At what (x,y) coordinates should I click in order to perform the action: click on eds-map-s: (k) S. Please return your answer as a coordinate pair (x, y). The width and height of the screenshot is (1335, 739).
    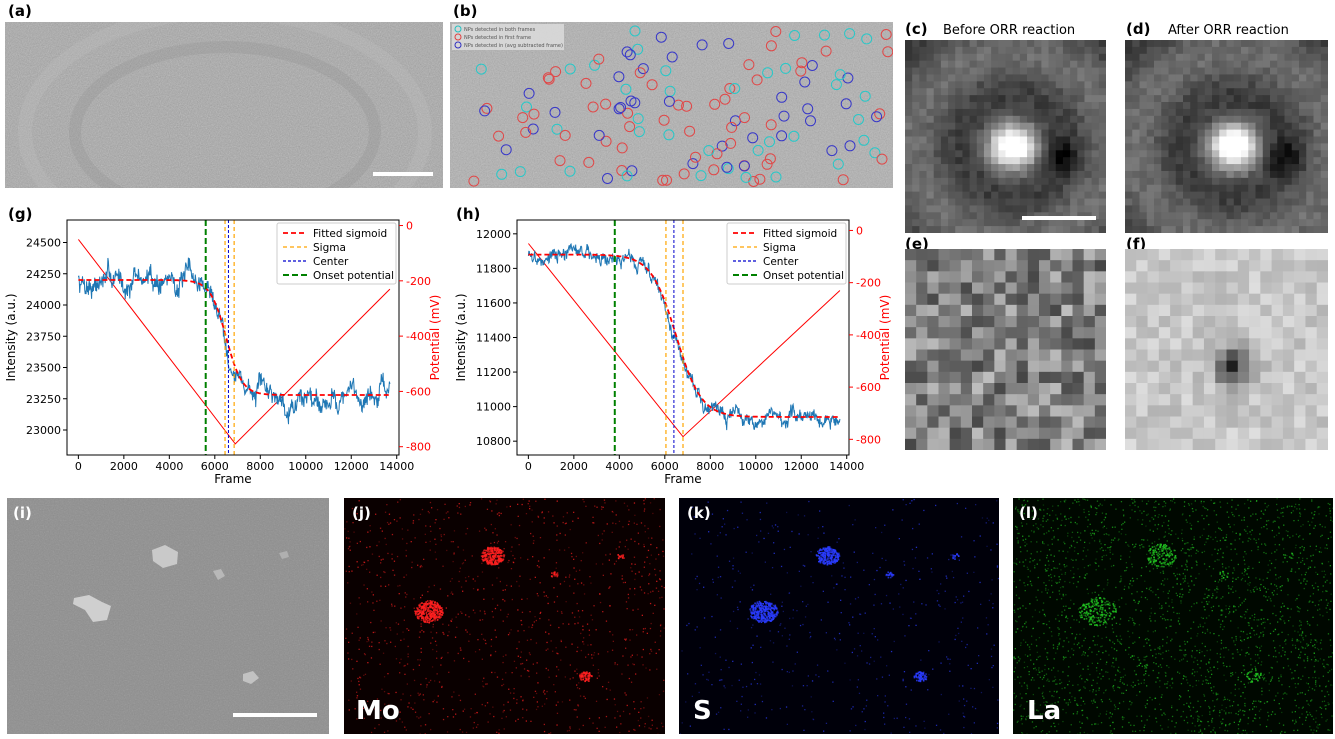
    Looking at the image, I should click on (839, 616).